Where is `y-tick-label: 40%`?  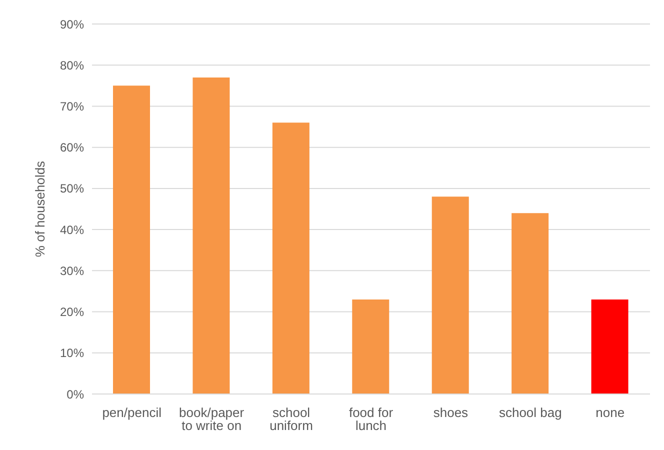 y-tick-label: 40% is located at coordinates (72, 229).